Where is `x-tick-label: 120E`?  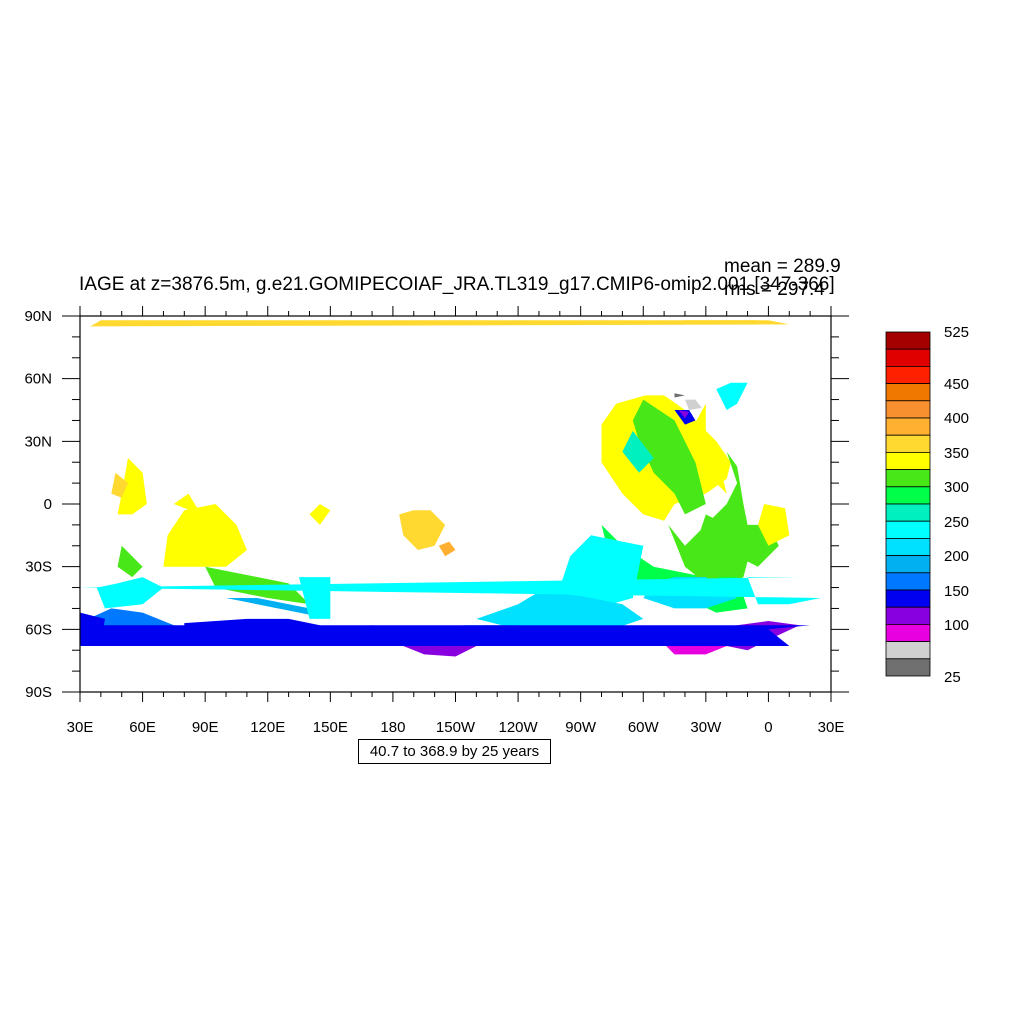
x-tick-label: 120E is located at coordinates (267, 727).